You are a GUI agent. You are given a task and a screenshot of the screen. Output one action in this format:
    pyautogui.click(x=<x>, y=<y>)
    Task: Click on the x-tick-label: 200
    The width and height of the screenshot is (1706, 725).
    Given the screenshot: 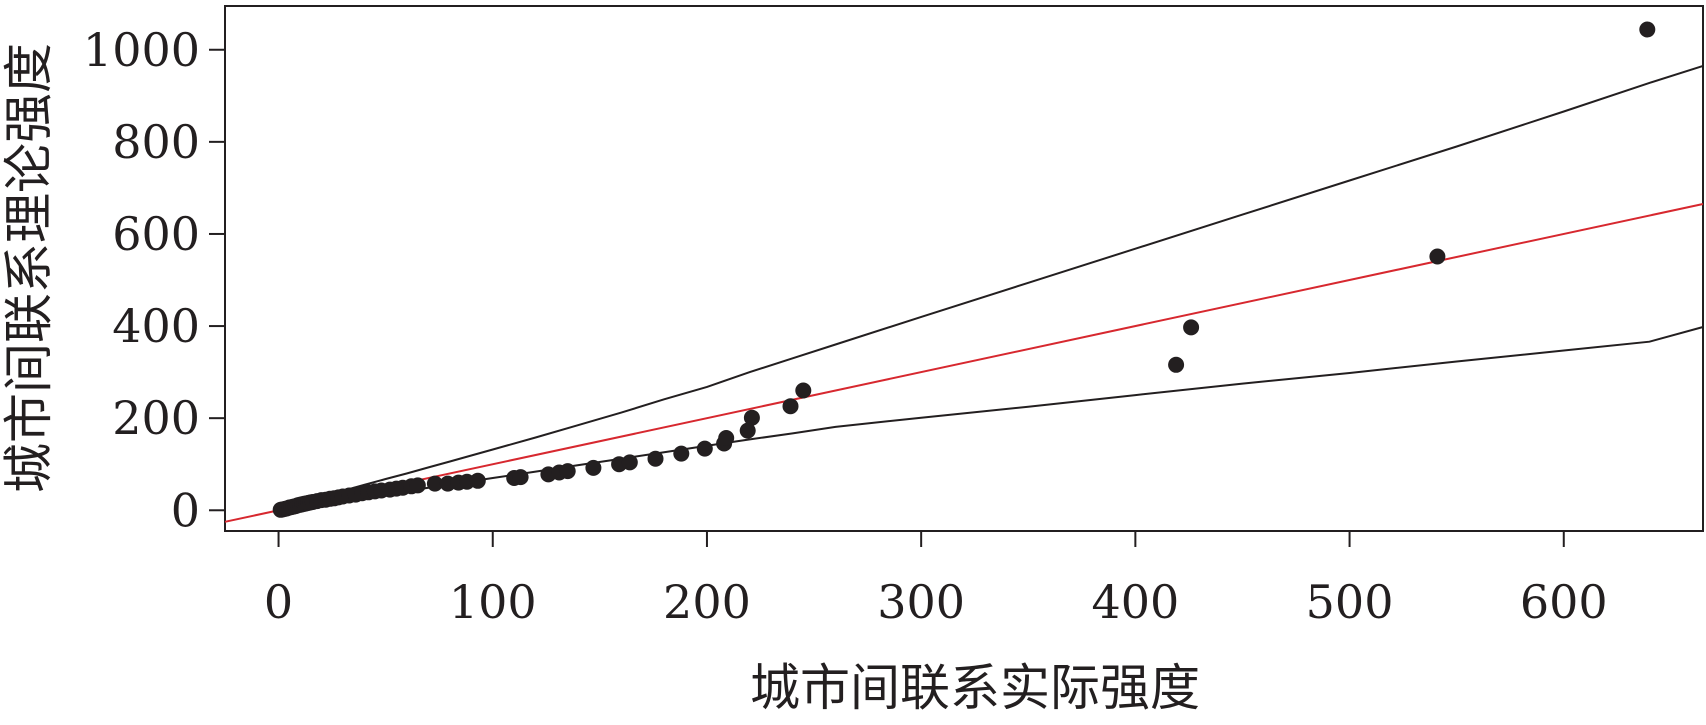 What is the action you would take?
    pyautogui.click(x=707, y=602)
    